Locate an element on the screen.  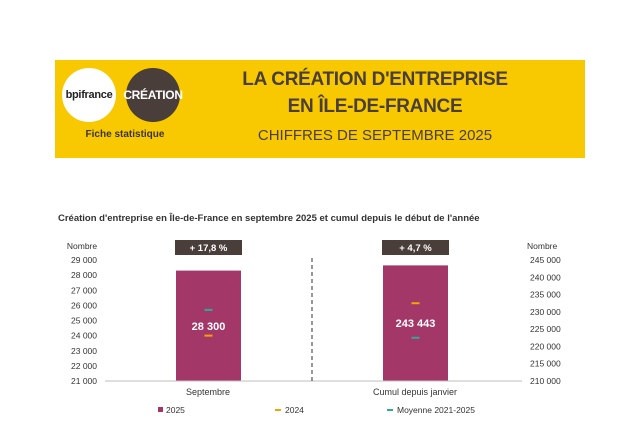
bpifrance-logo: bpifrance is located at coordinates (89, 95).